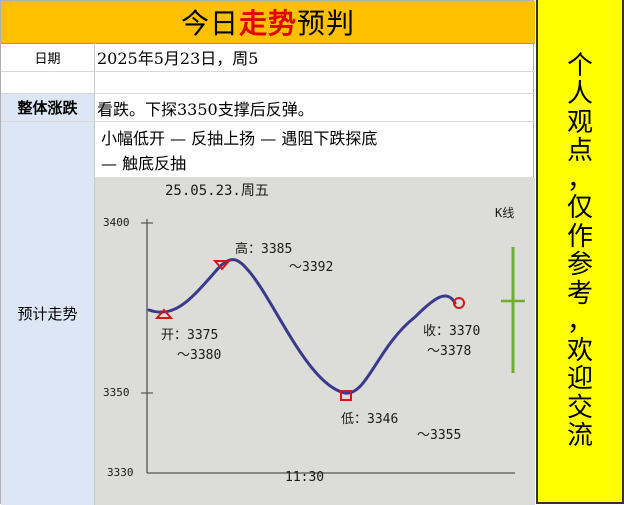  I want to click on open-range: ～3380, so click(199, 355).